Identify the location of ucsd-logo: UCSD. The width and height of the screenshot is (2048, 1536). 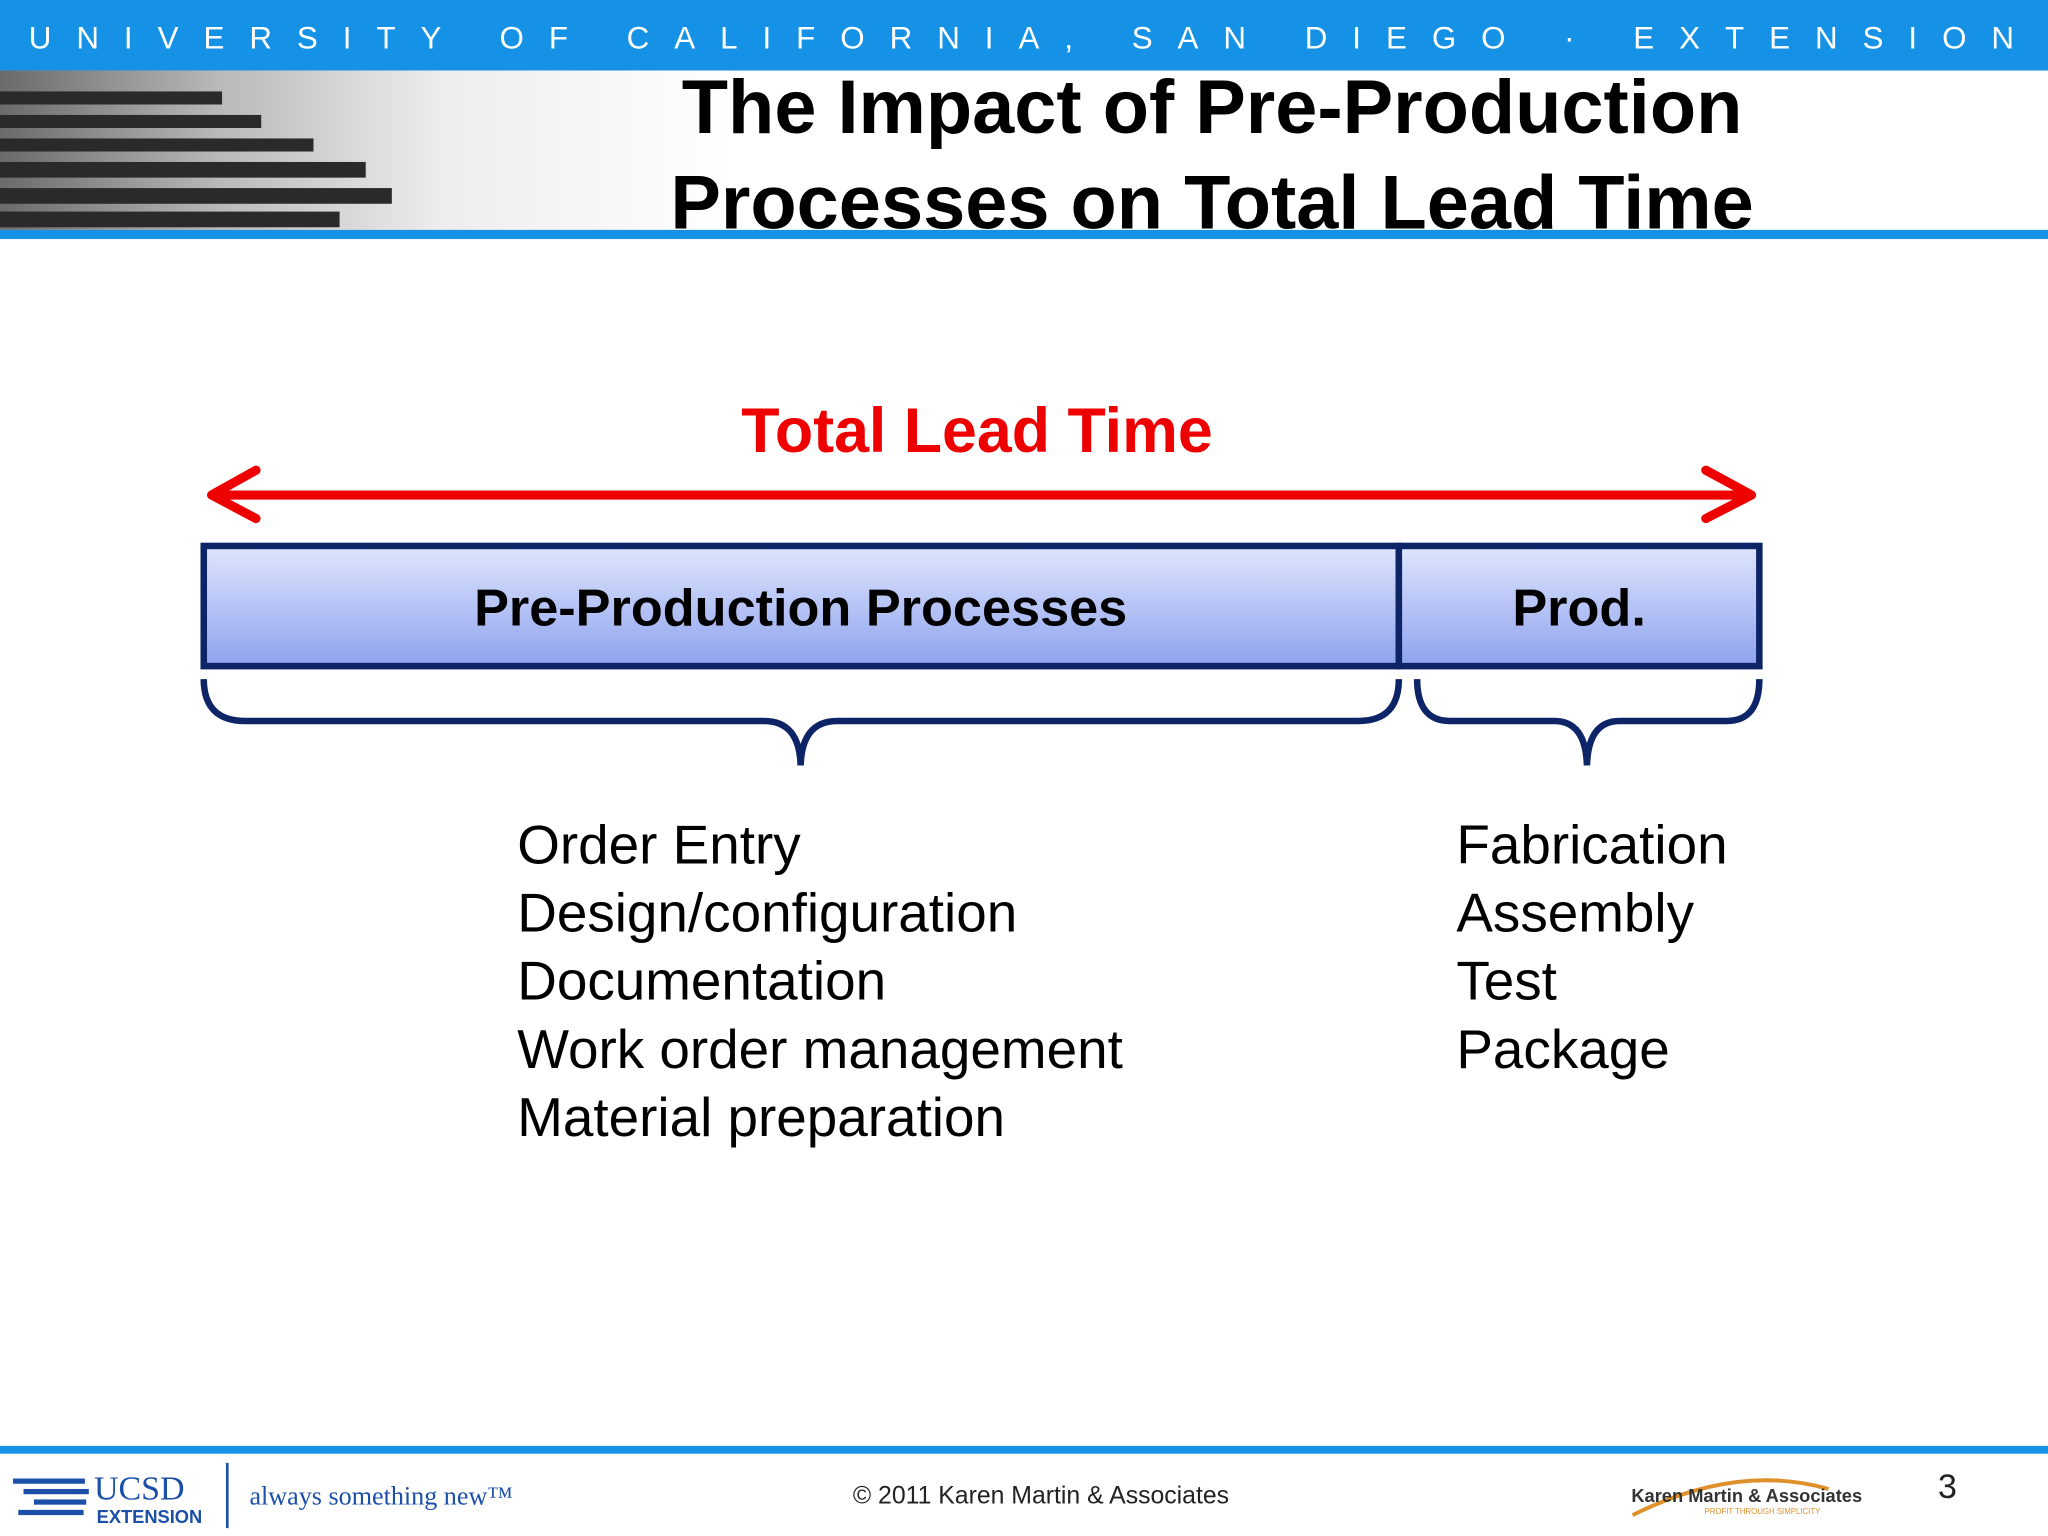
(139, 1488).